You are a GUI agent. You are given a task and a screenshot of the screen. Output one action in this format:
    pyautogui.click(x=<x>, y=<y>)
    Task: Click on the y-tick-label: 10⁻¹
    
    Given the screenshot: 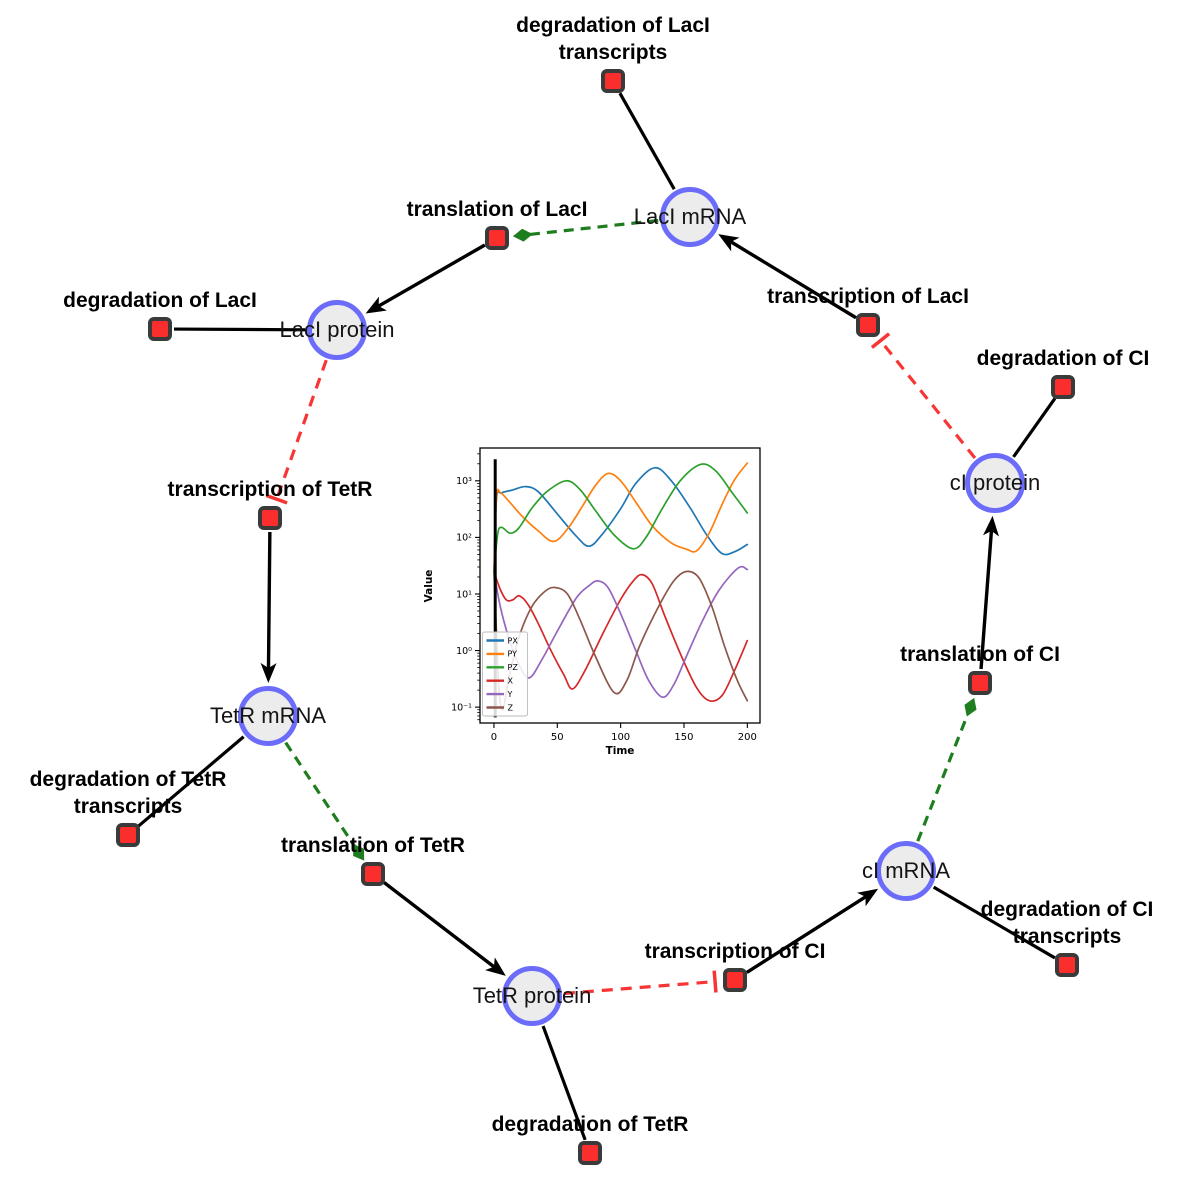 What is the action you would take?
    pyautogui.click(x=461, y=707)
    